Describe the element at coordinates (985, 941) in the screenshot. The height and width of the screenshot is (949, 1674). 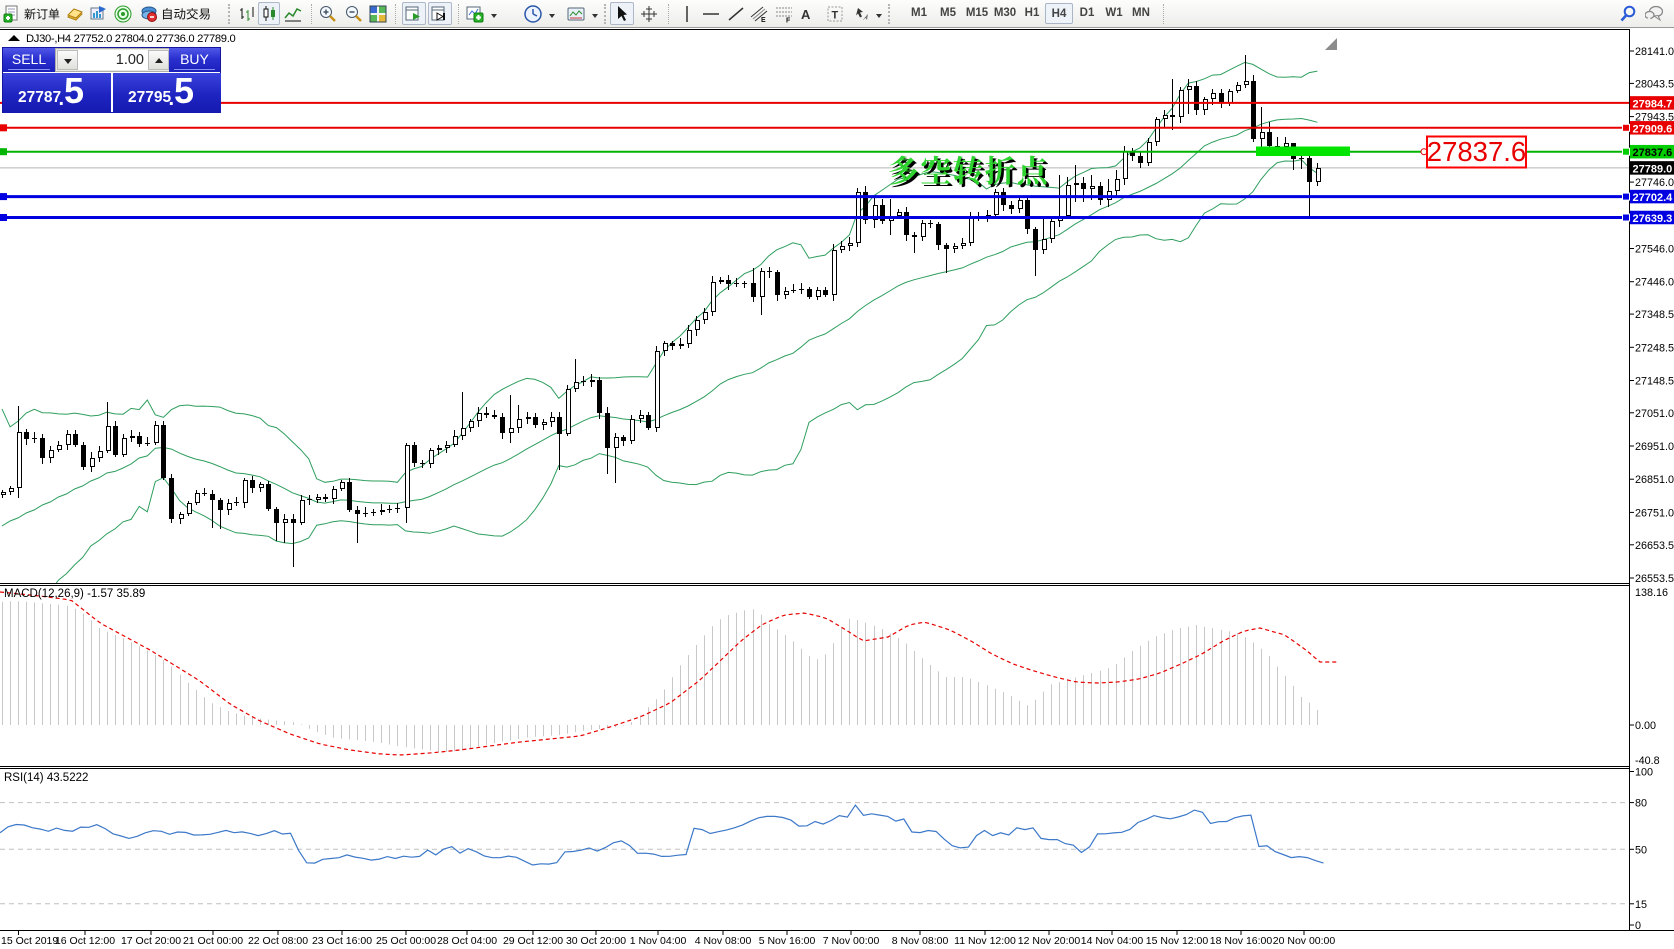
I see `svg-text: 11 Nov 12:00` at that location.